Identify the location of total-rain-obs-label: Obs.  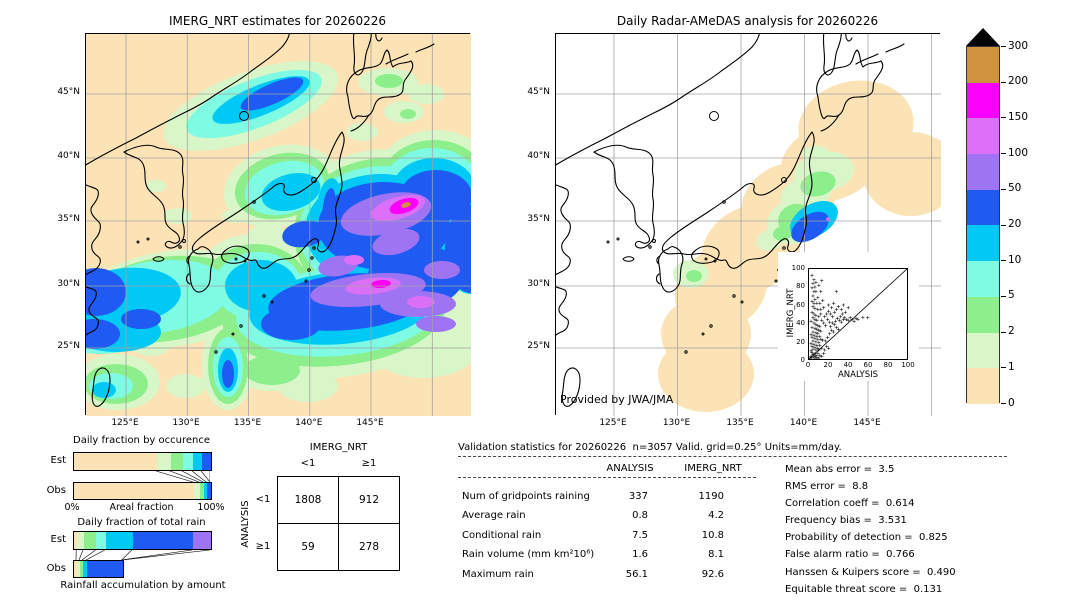
(56, 568).